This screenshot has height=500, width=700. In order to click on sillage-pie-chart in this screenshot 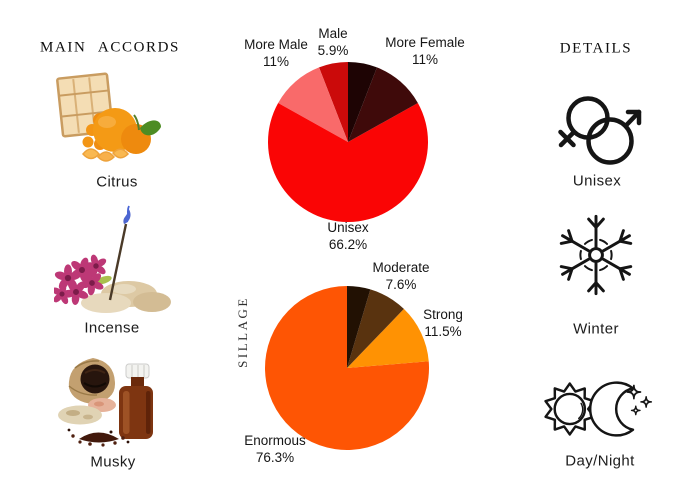, I will do `click(347, 368)`.